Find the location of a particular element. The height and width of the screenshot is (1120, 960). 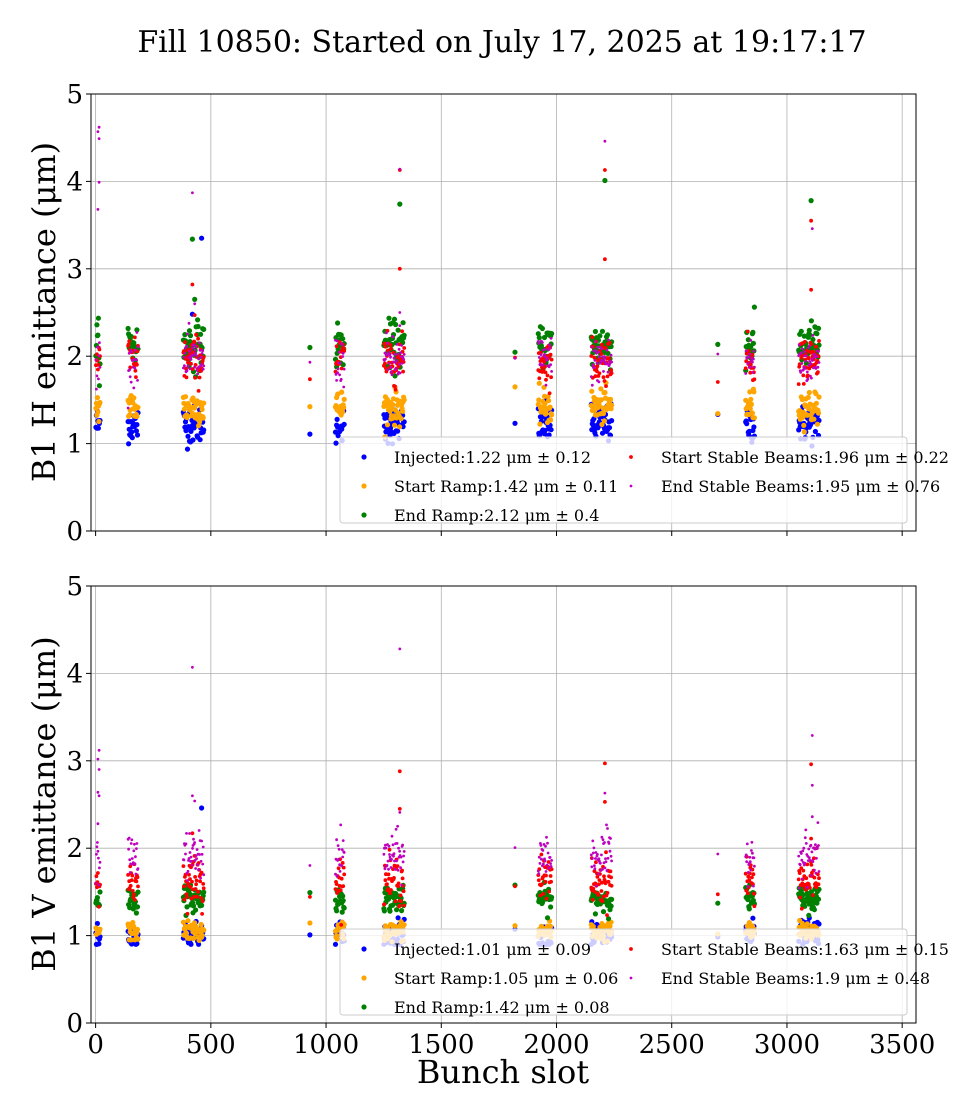

y-tick-label: 1 is located at coordinates (74, 937).